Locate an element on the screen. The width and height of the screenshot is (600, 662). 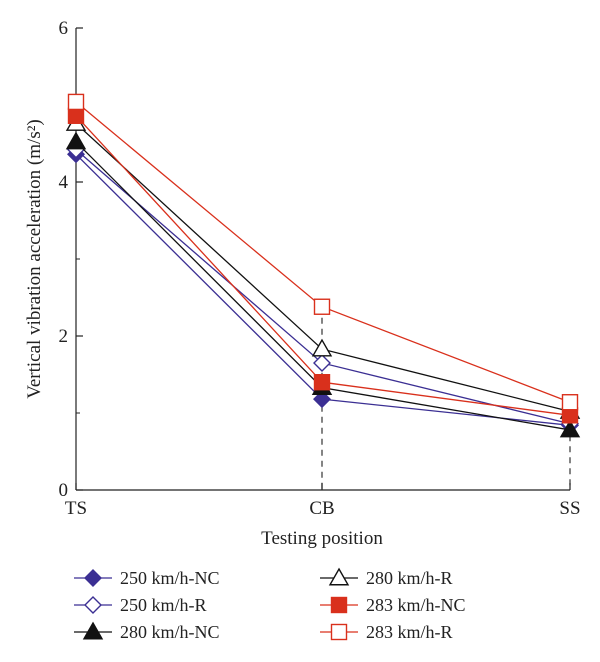
legend-label: 283 km/h-NC is located at coordinates (416, 605).